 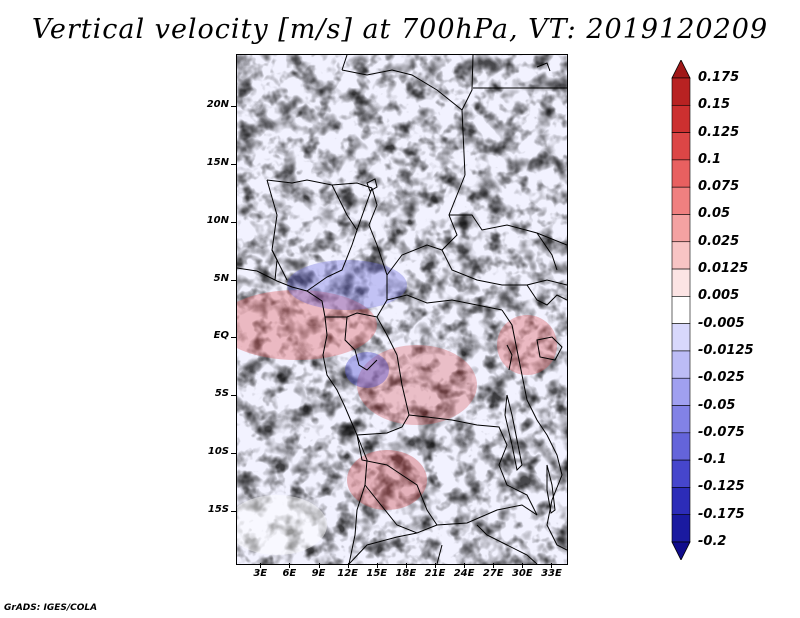 What do you see at coordinates (387, 480) in the screenshot?
I see `angola-ascent-zone` at bounding box center [387, 480].